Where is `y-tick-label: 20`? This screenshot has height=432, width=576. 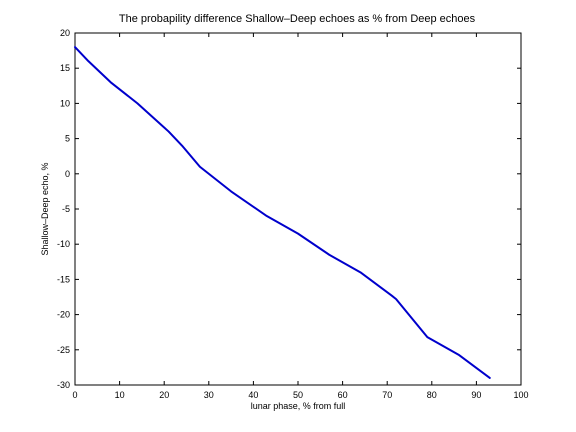
y-tick-label: 20 is located at coordinates (65, 33).